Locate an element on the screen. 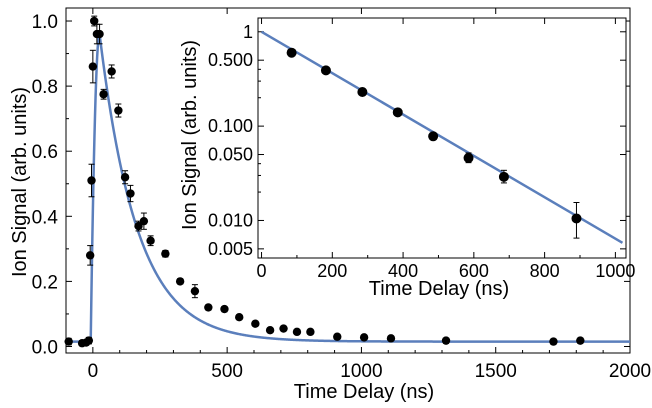 This screenshot has width=652, height=408. inset-y-tick-label: 0.100 is located at coordinates (230, 126).